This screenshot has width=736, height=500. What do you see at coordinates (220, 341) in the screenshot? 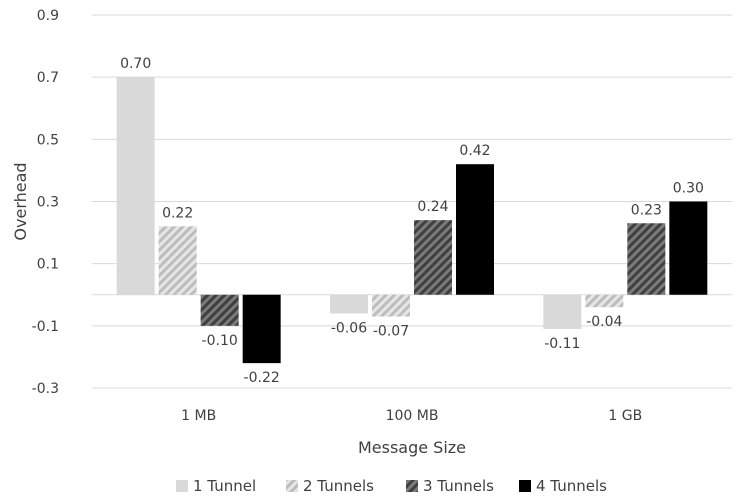
I see `data-label: -0.10` at bounding box center [220, 341].